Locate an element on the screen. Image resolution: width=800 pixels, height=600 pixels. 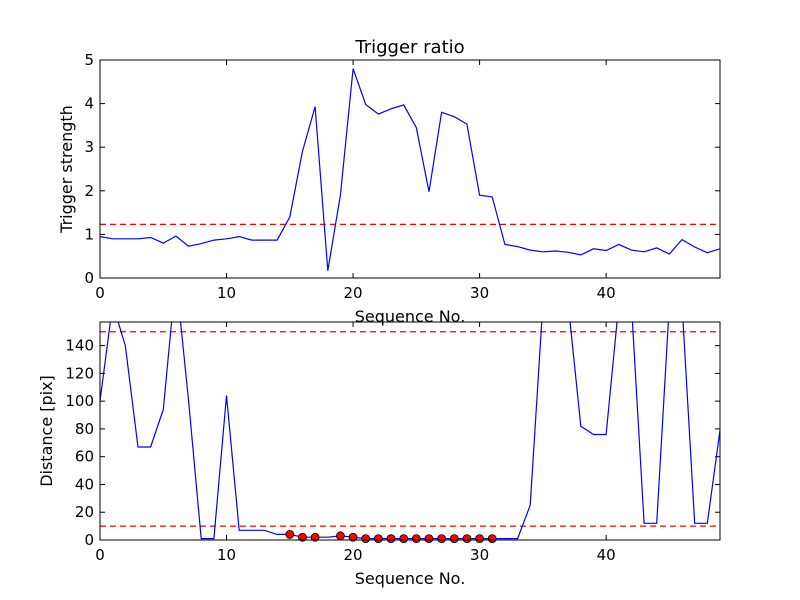
bottom-y-axis-label: Distance [pix] is located at coordinates (46, 431).